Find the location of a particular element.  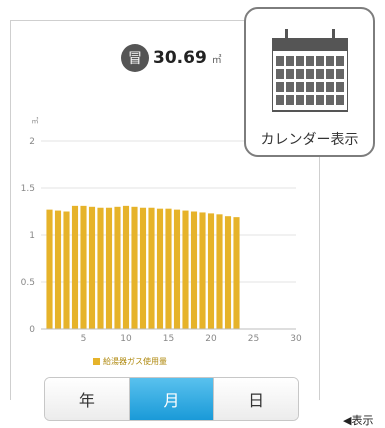

y-tick-label: 1 is located at coordinates (32, 236).